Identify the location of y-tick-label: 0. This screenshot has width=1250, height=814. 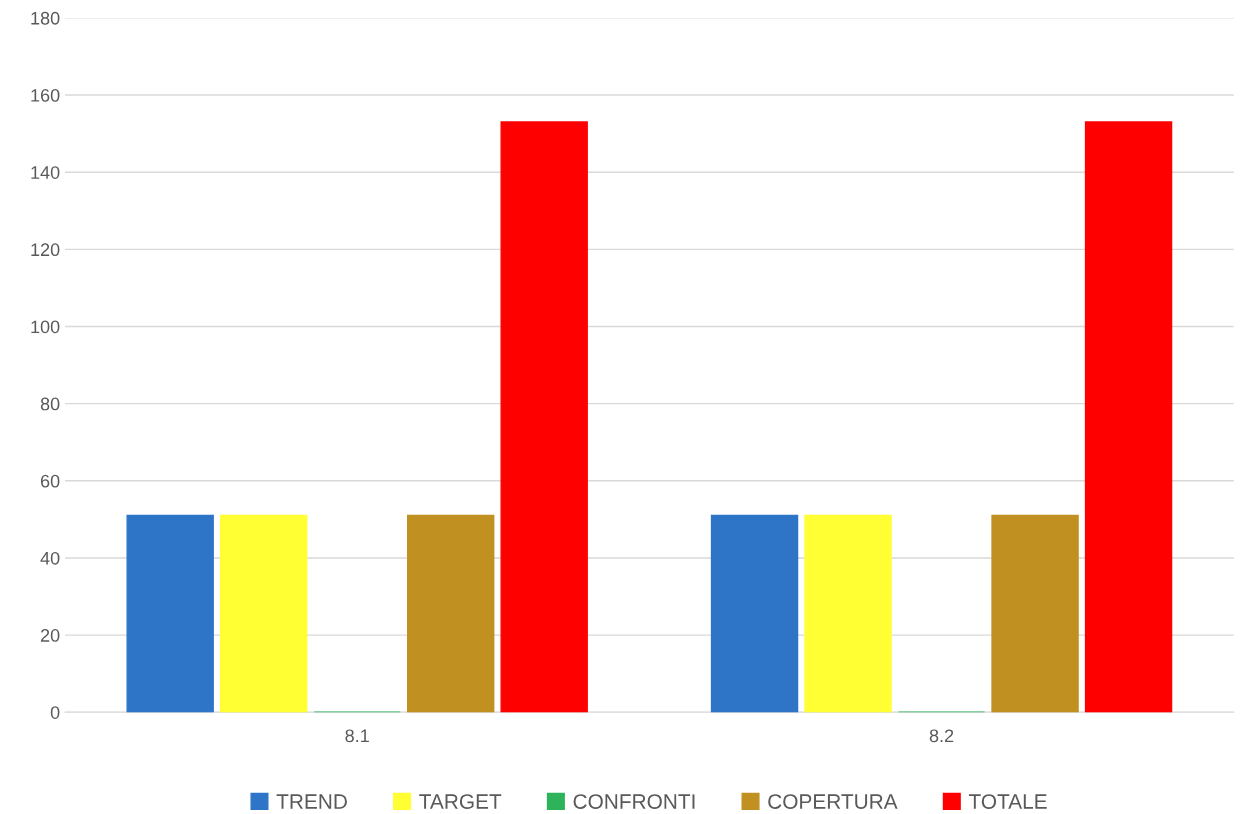
(55, 712).